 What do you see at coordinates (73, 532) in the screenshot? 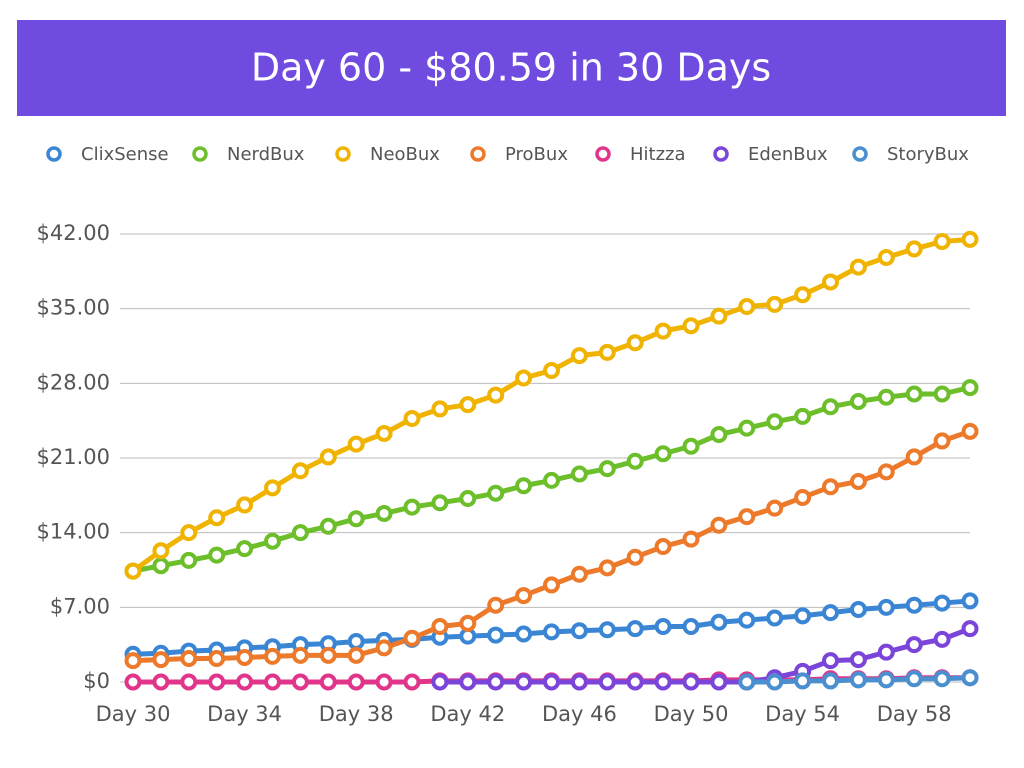
I see `y-tick-label: $14.00` at bounding box center [73, 532].